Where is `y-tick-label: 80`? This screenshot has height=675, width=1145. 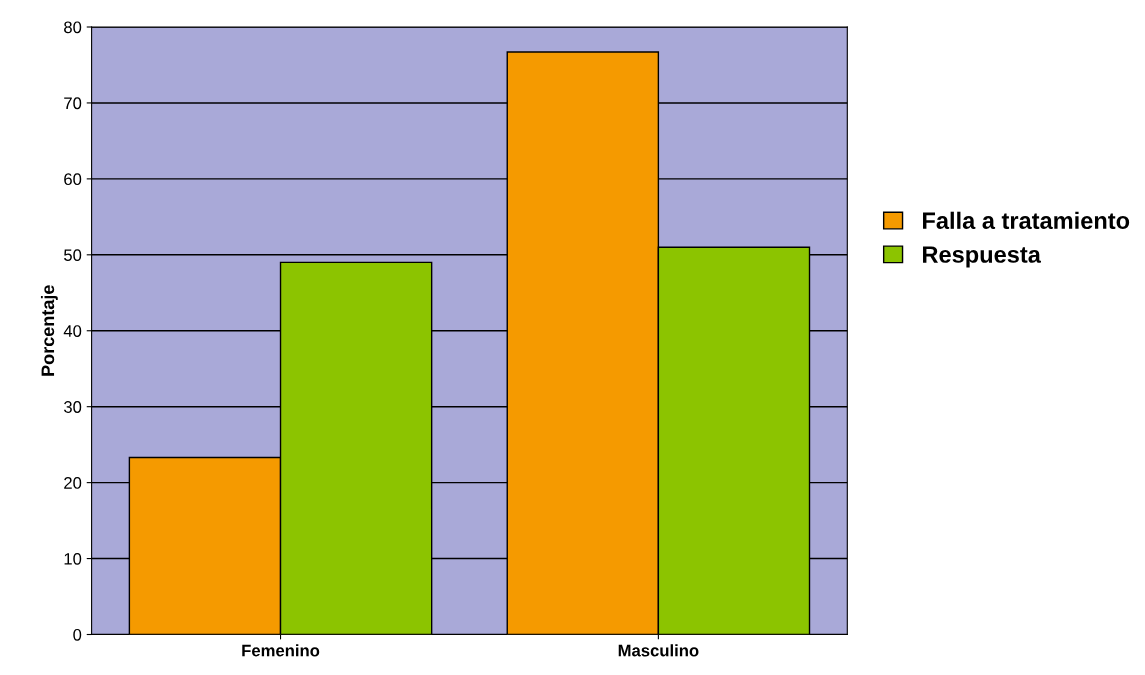
y-tick-label: 80 is located at coordinates (73, 27).